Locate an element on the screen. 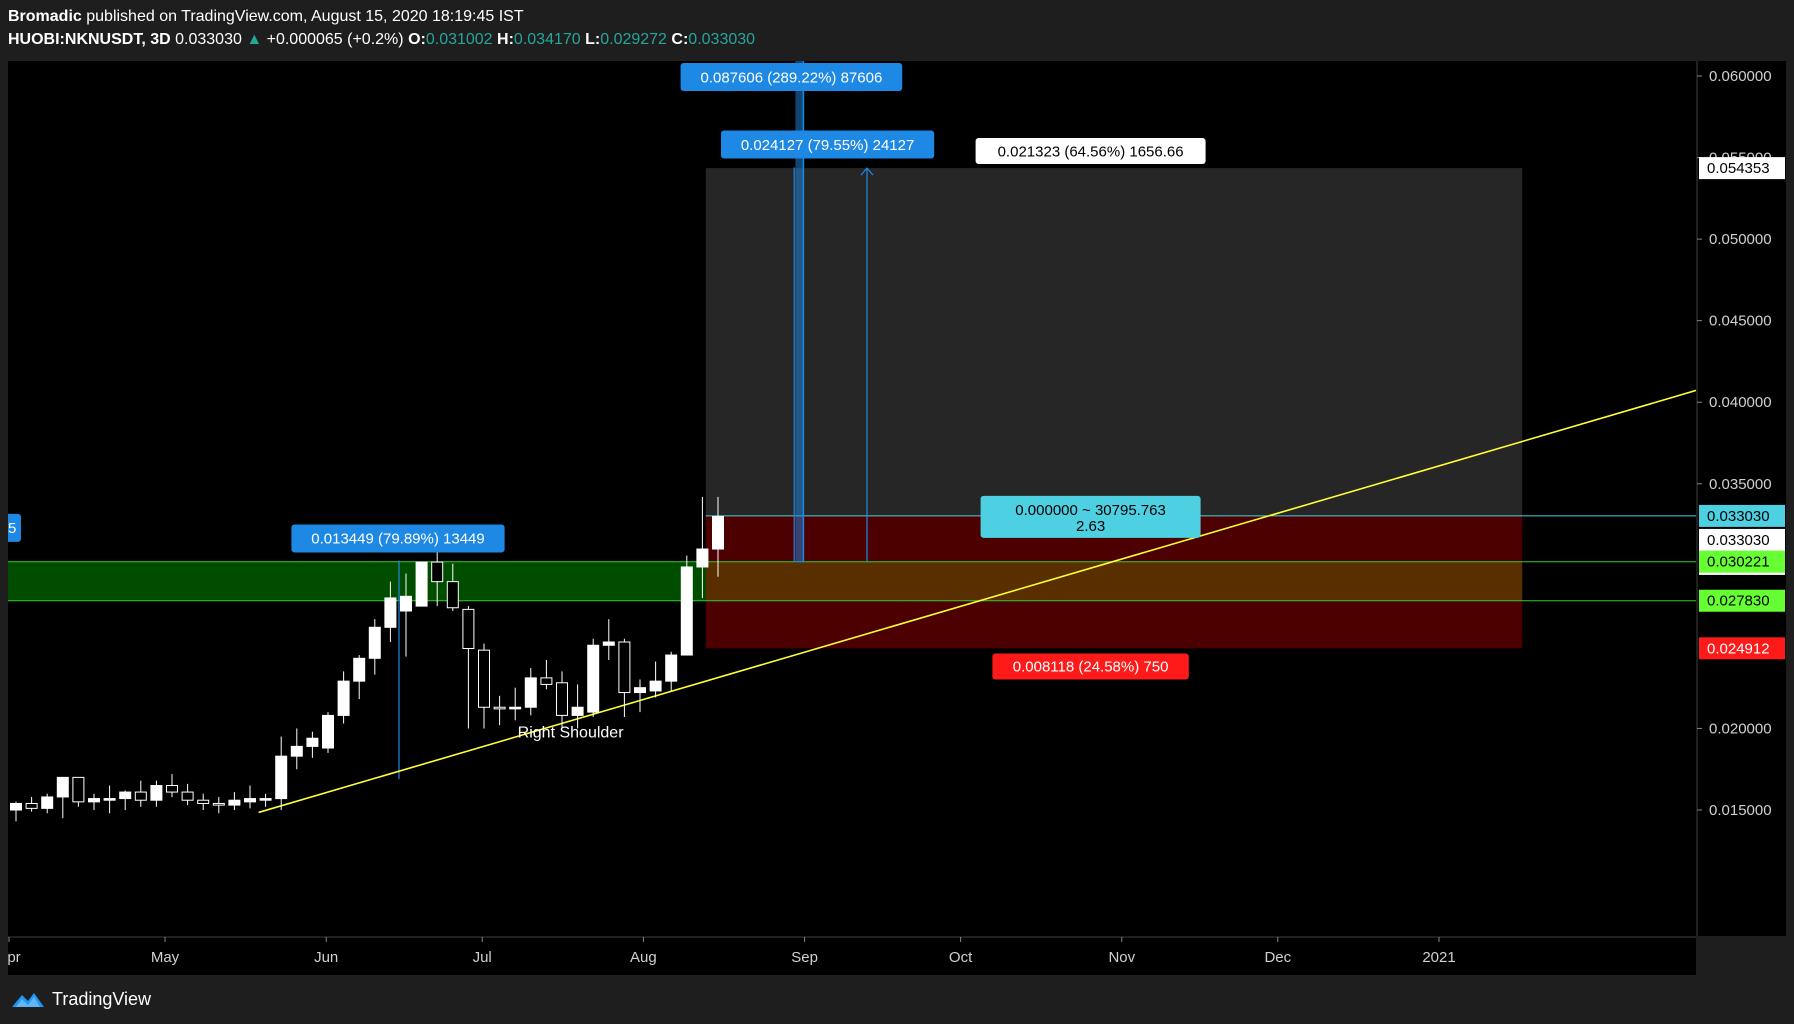 The image size is (1794, 1024). support-zone-fill is located at coordinates (357, 581).